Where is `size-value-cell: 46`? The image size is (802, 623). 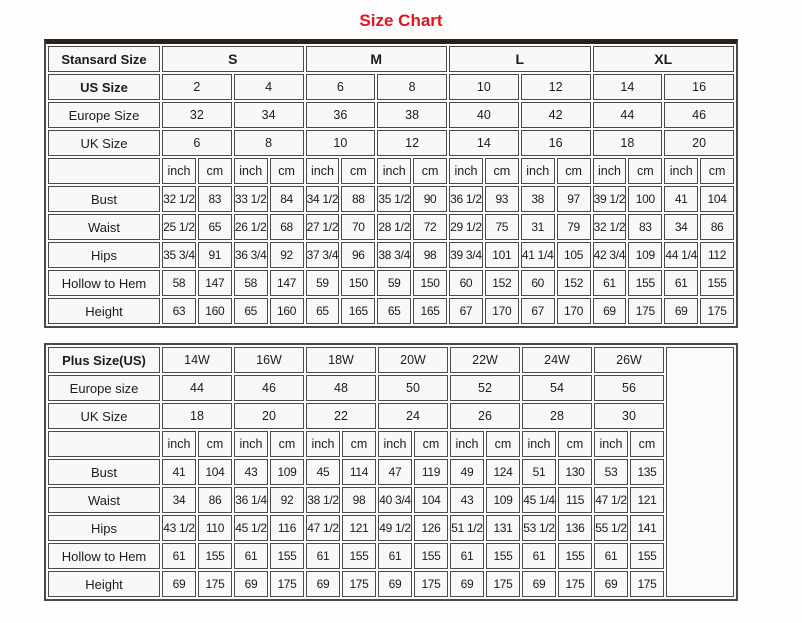
size-value-cell: 46 is located at coordinates (269, 388).